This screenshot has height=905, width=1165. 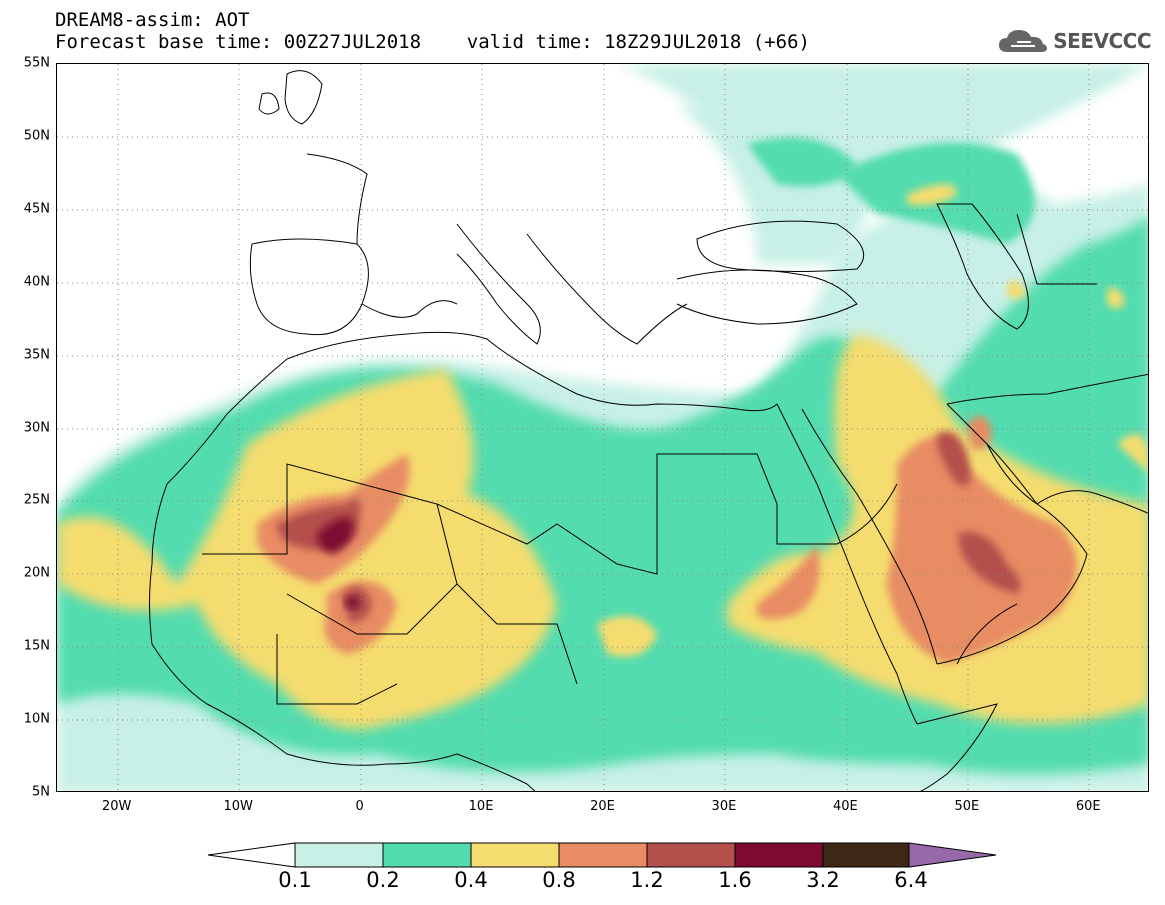 I want to click on latitude-label: 50N, so click(x=36, y=136).